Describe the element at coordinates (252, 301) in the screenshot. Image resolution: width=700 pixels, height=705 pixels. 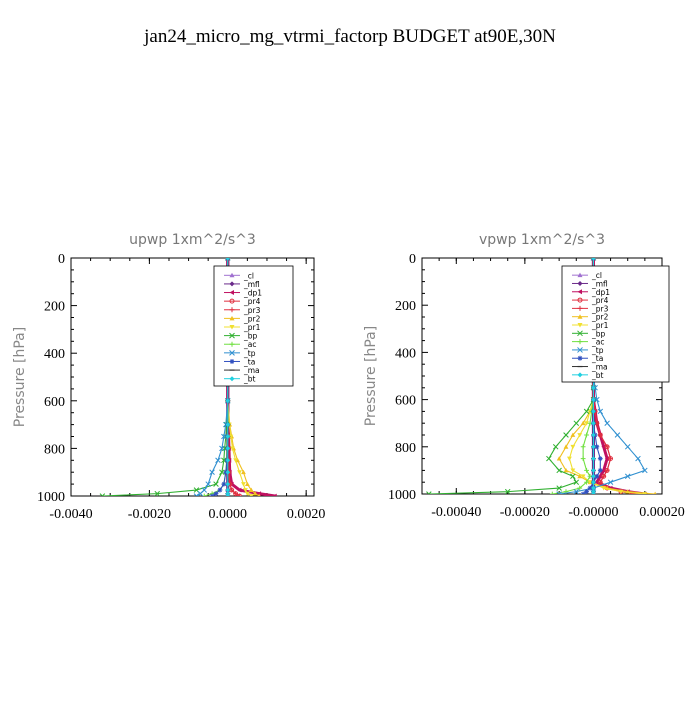
I see `legend-label: _pr4` at that location.